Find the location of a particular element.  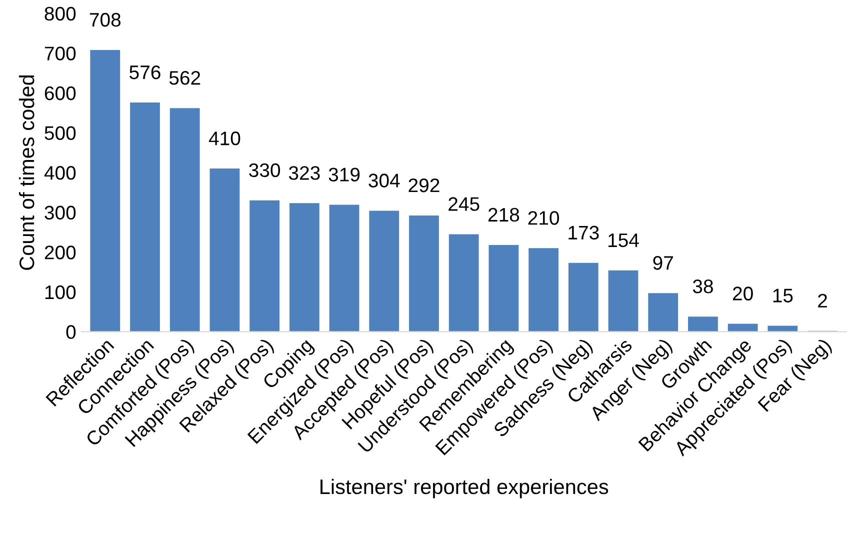

data-label: 304 is located at coordinates (384, 181).